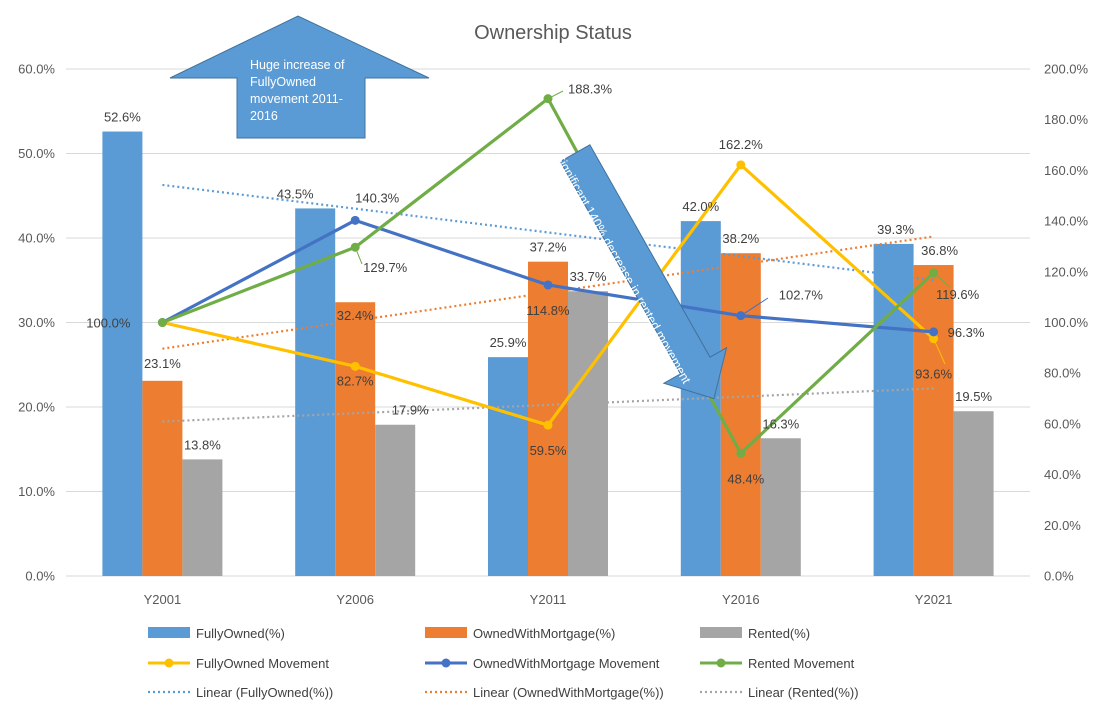  I want to click on y-left-tick-label: 40.0%, so click(36, 238).